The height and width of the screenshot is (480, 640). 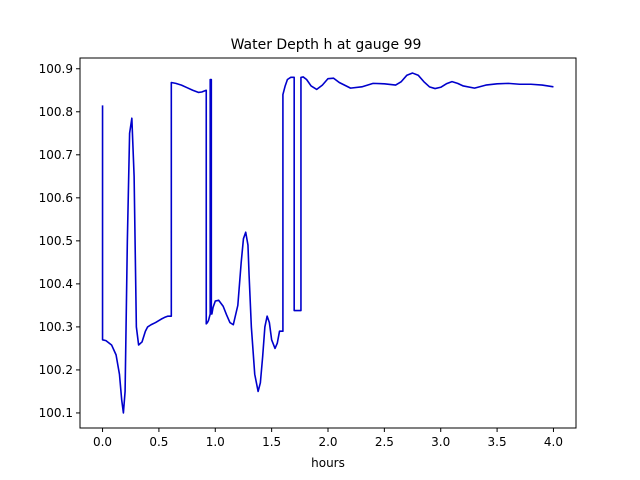 What do you see at coordinates (56, 413) in the screenshot?
I see `y-tick-label: 100.1` at bounding box center [56, 413].